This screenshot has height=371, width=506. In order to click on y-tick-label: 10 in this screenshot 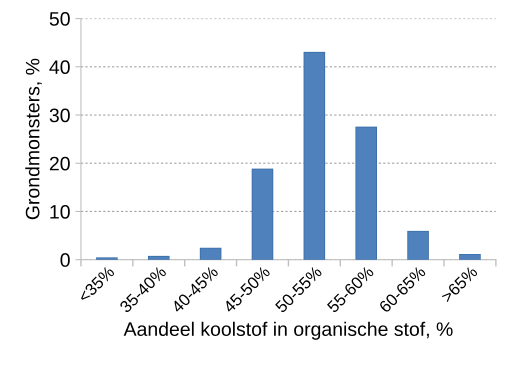, I will do `click(60, 211)`.